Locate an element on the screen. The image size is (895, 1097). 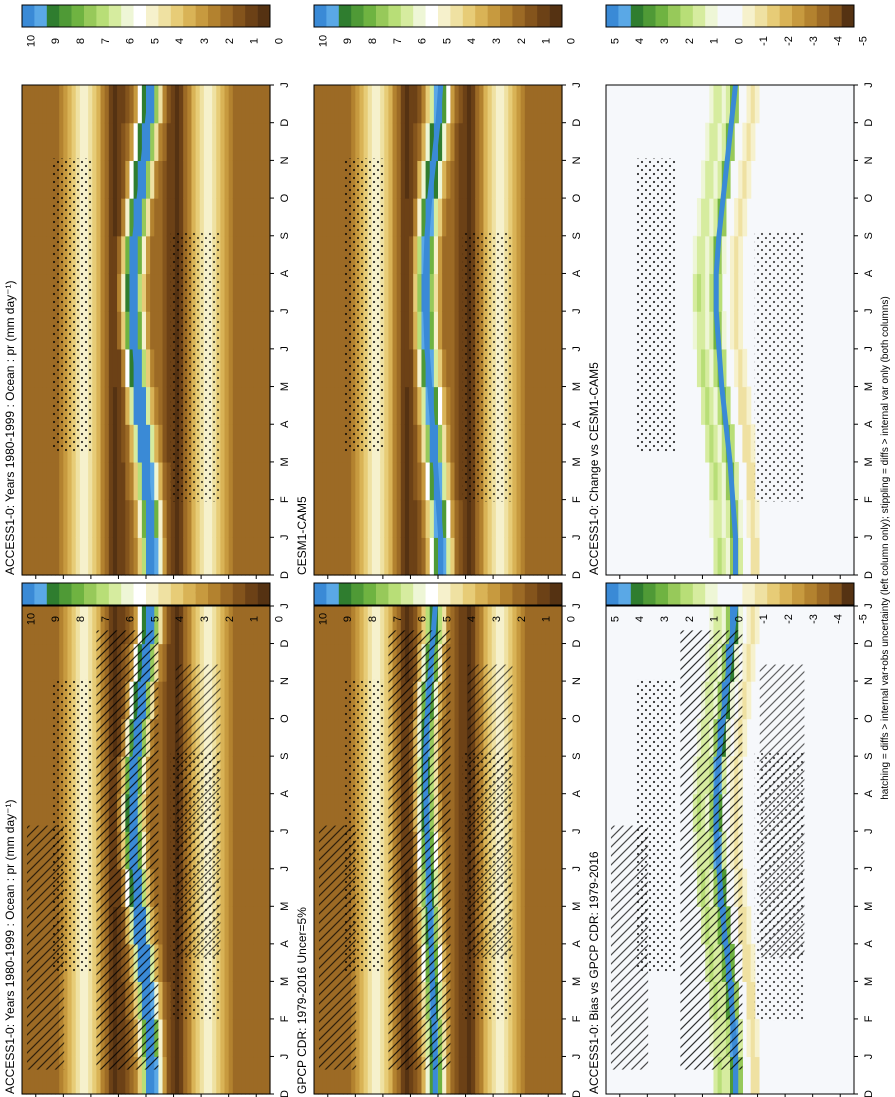
month-tick-label: O is located at coordinates (285, 197).